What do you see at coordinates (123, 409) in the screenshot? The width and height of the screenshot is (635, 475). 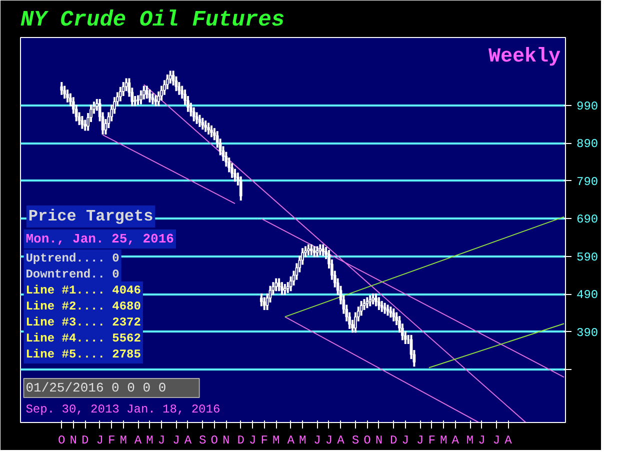 I see `annotation: Sep. 30, 2013 Jan. 18, 2016` at bounding box center [123, 409].